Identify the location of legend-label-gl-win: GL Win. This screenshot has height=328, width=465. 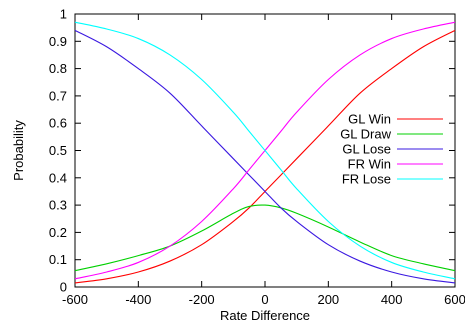
(369, 119).